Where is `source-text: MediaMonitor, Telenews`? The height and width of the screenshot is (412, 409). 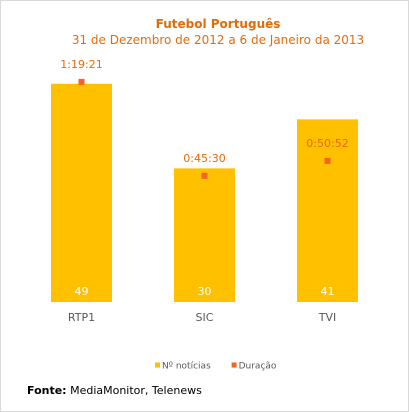
source-text: MediaMonitor, Telenews is located at coordinates (134, 390).